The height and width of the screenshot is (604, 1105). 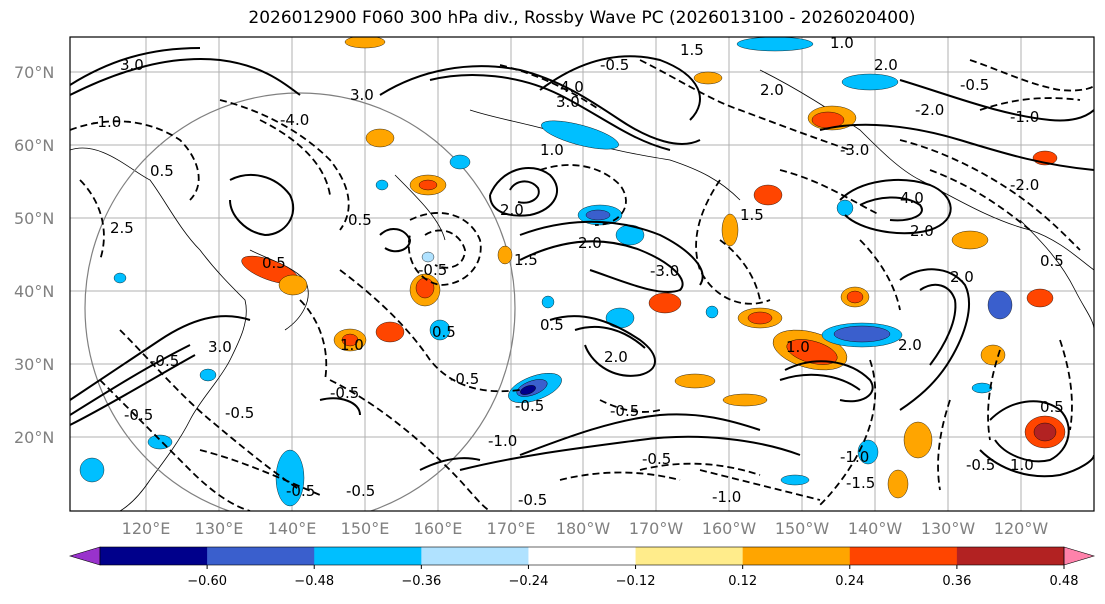 I want to click on lon-label: 170°E, so click(x=511, y=528).